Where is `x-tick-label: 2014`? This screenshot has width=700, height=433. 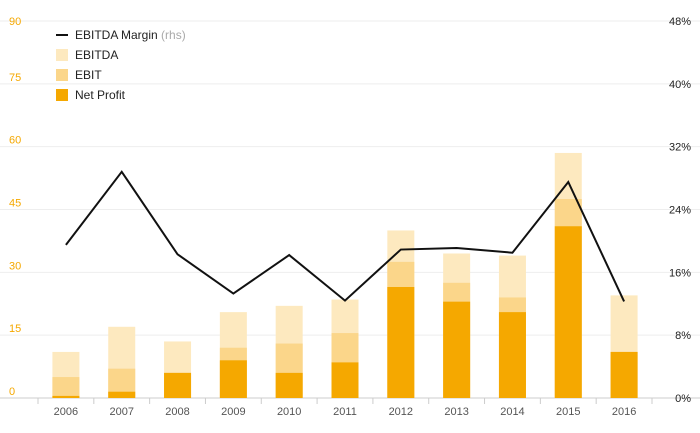 x-tick-label: 2014 is located at coordinates (512, 412).